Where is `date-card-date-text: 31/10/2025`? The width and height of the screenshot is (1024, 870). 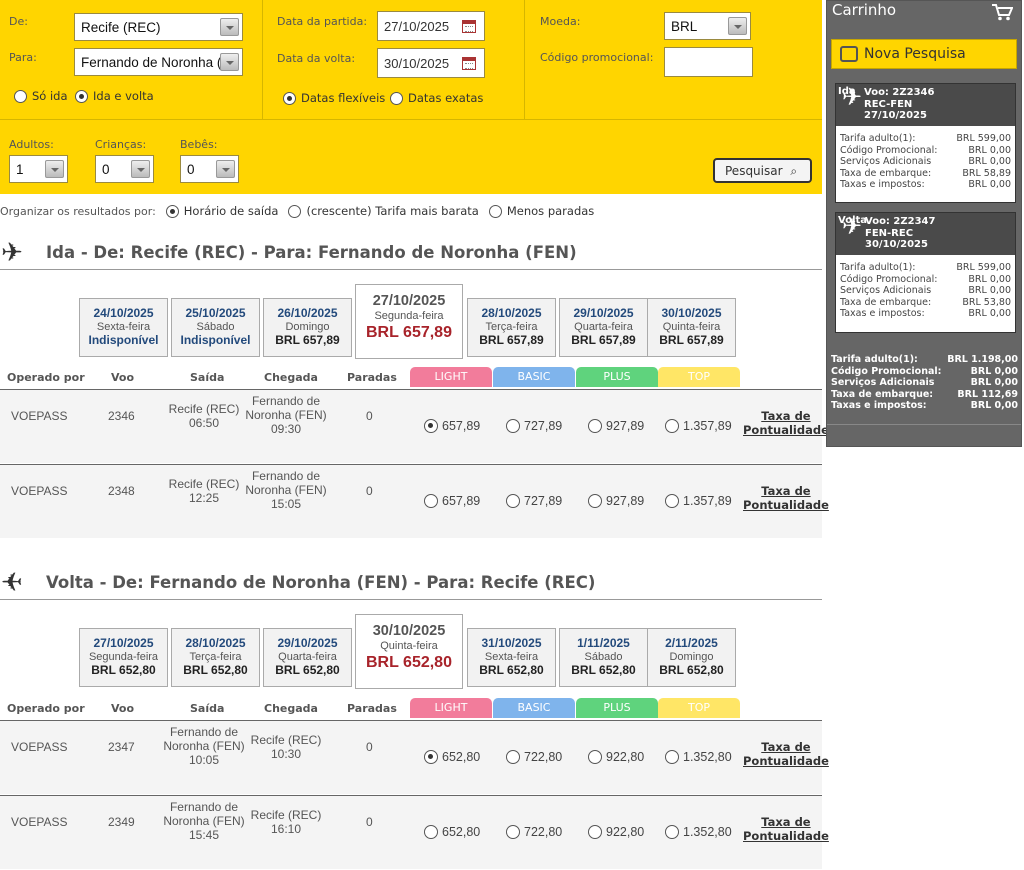 date-card-date-text: 31/10/2025 is located at coordinates (511, 643).